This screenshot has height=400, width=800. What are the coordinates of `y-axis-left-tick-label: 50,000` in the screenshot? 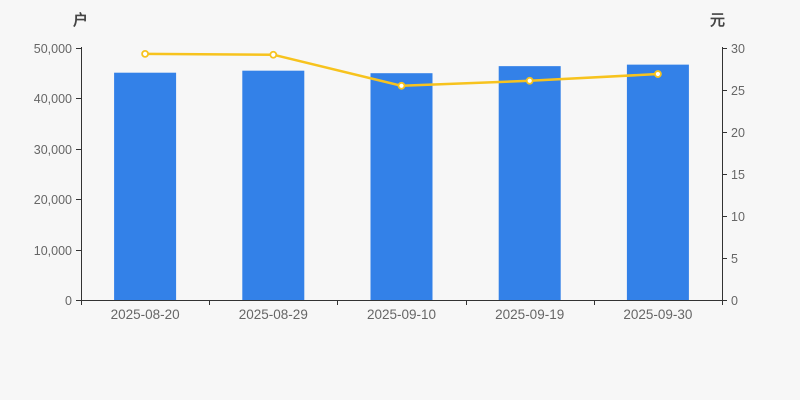 It's located at (53, 49).